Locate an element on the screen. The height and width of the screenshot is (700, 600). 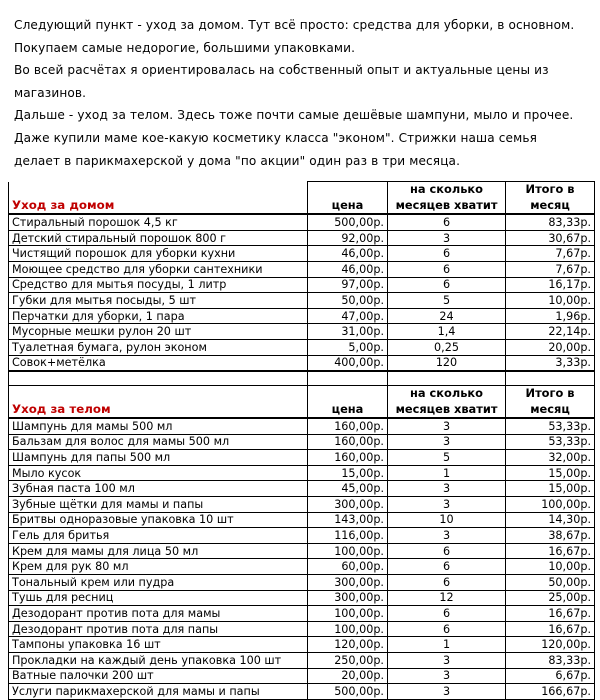
cell-item-name: Тампоны упаковка 16 шт is located at coordinates (158, 644).